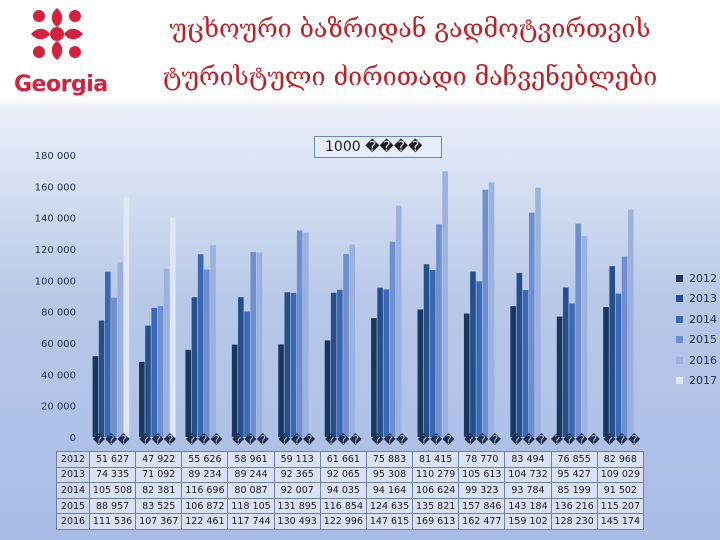  I want to click on table-cell: 78 770, so click(482, 459).